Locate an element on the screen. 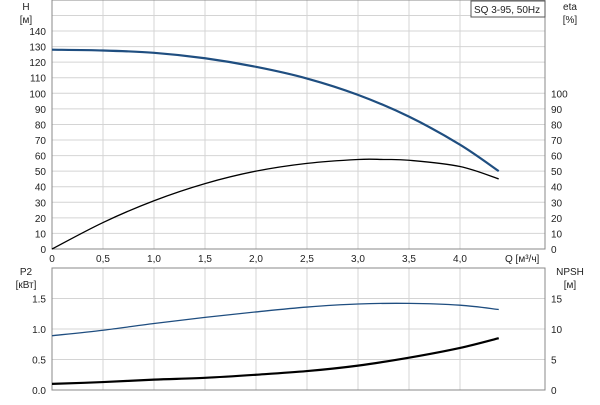  y2-axis-label-eta: eta is located at coordinates (570, 7).